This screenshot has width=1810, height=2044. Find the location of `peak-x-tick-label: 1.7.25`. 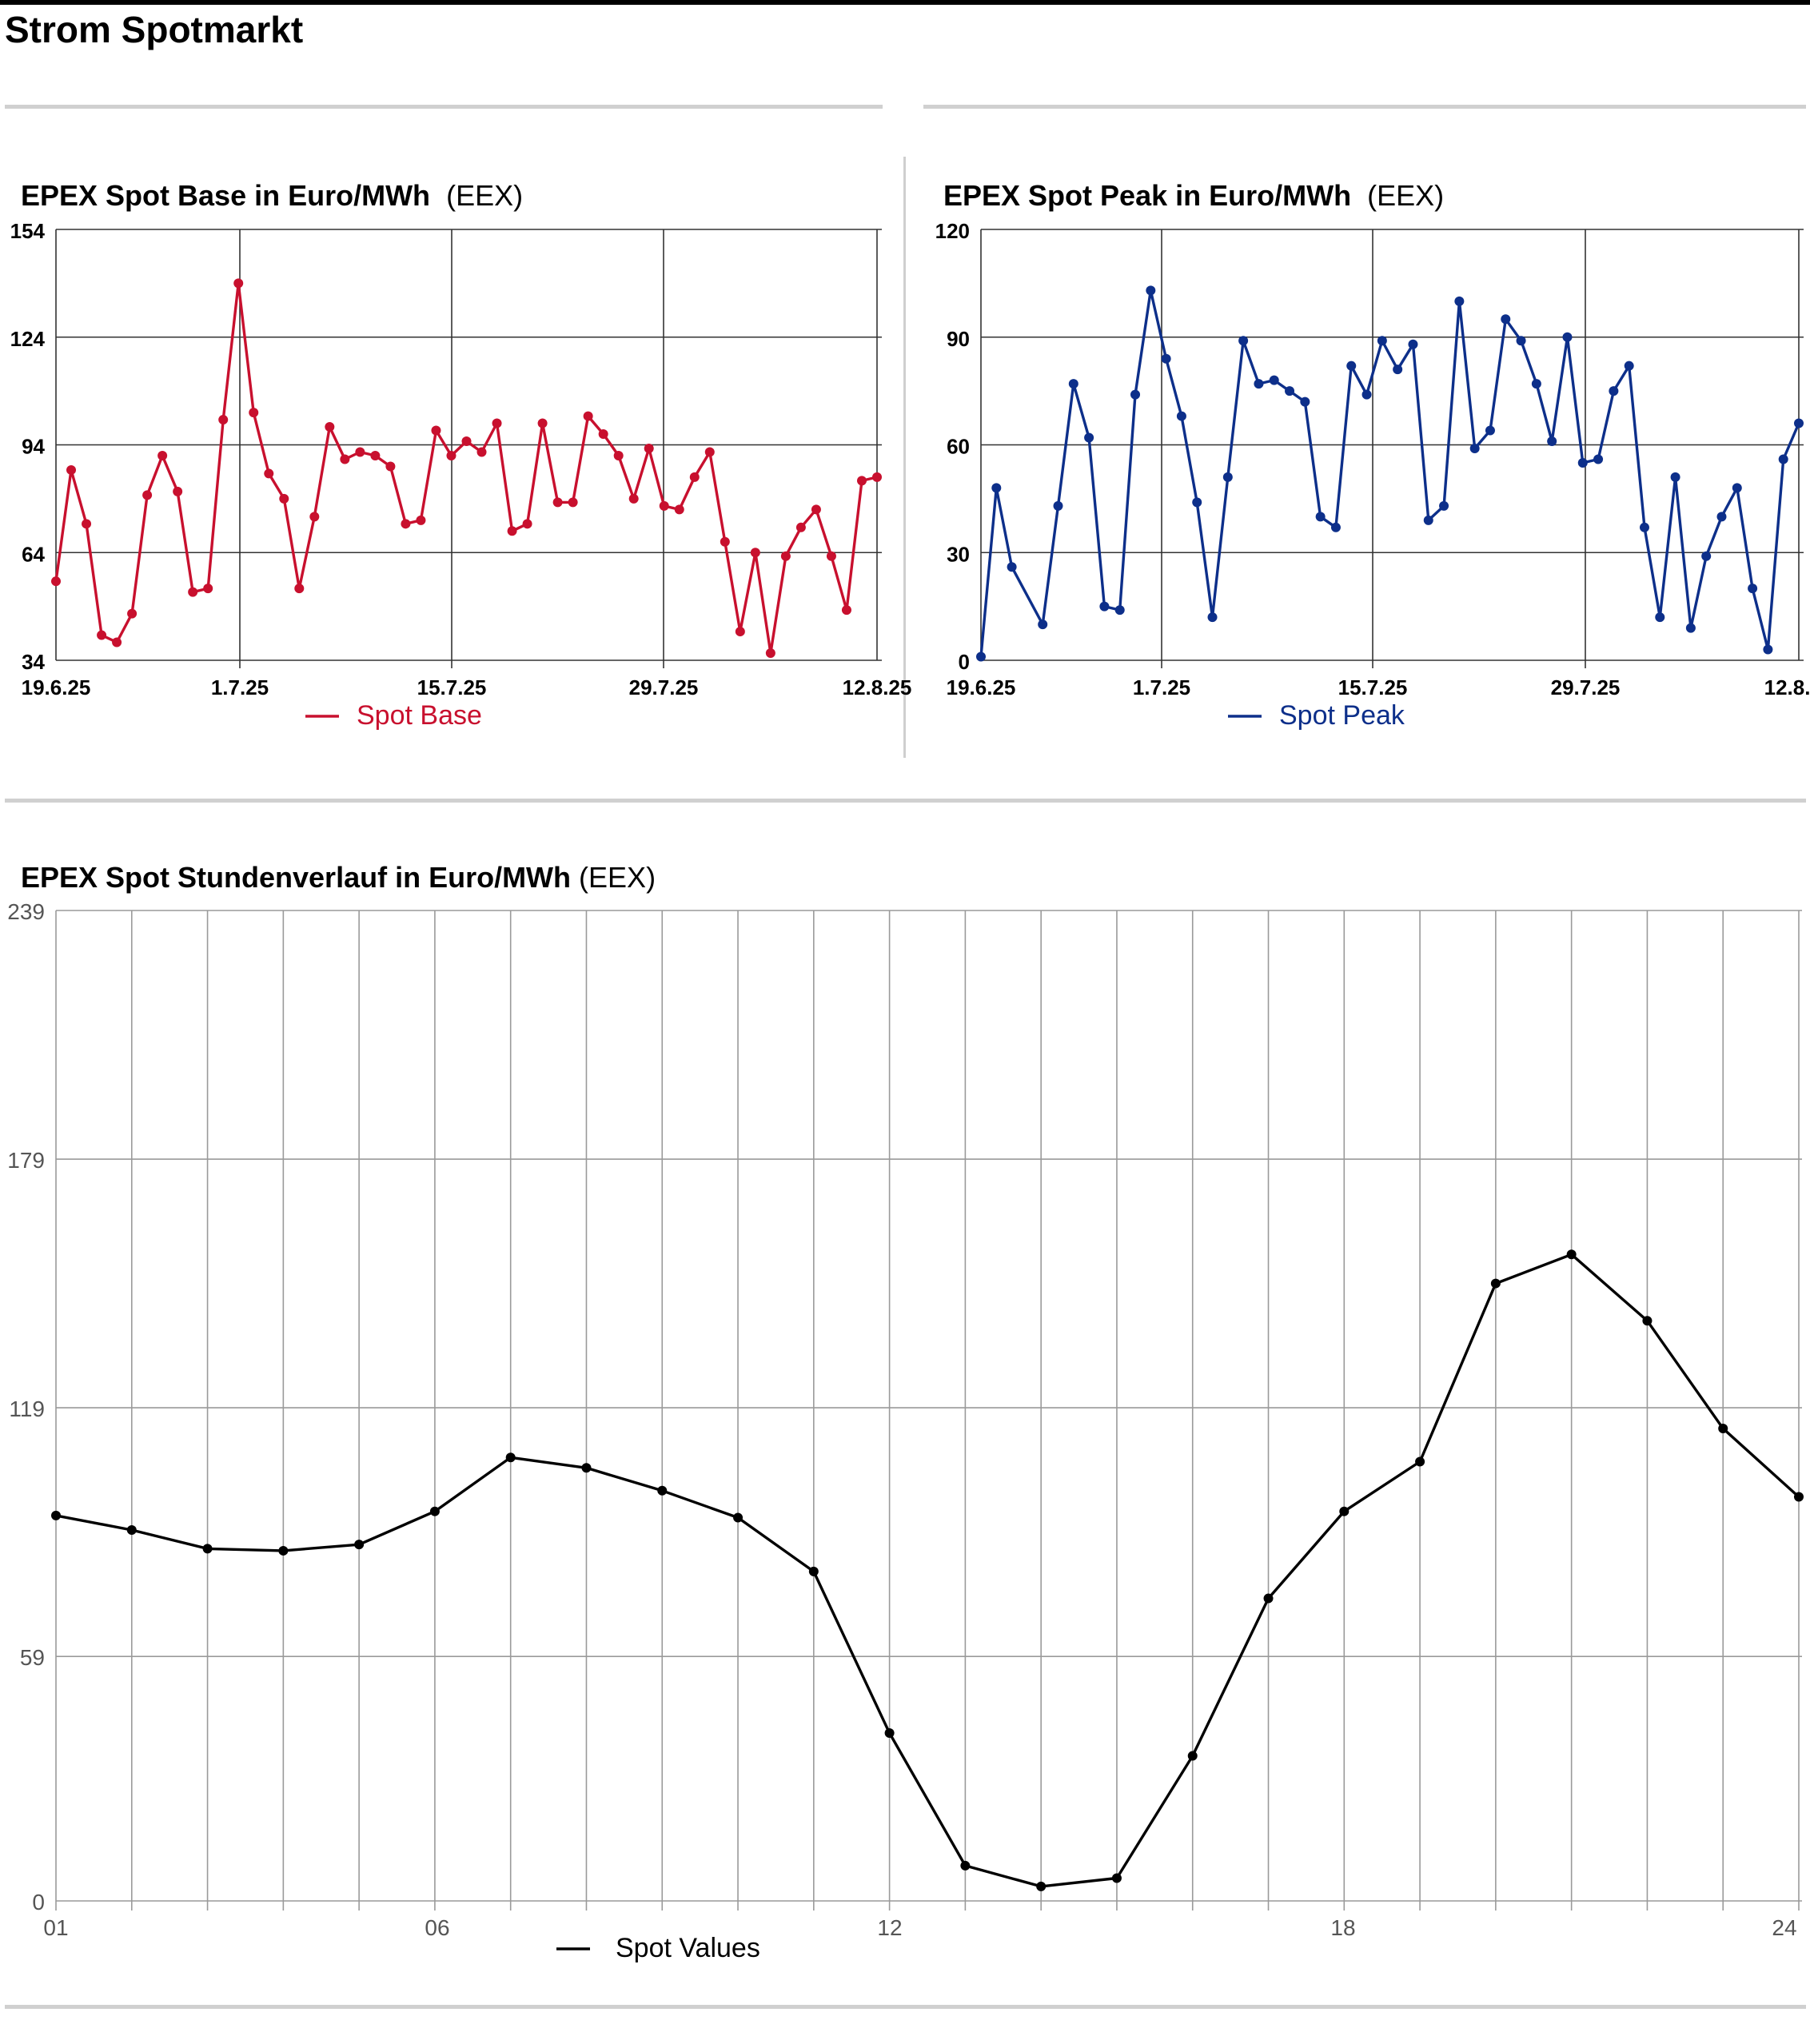

peak-x-tick-label: 1.7.25 is located at coordinates (1161, 687).